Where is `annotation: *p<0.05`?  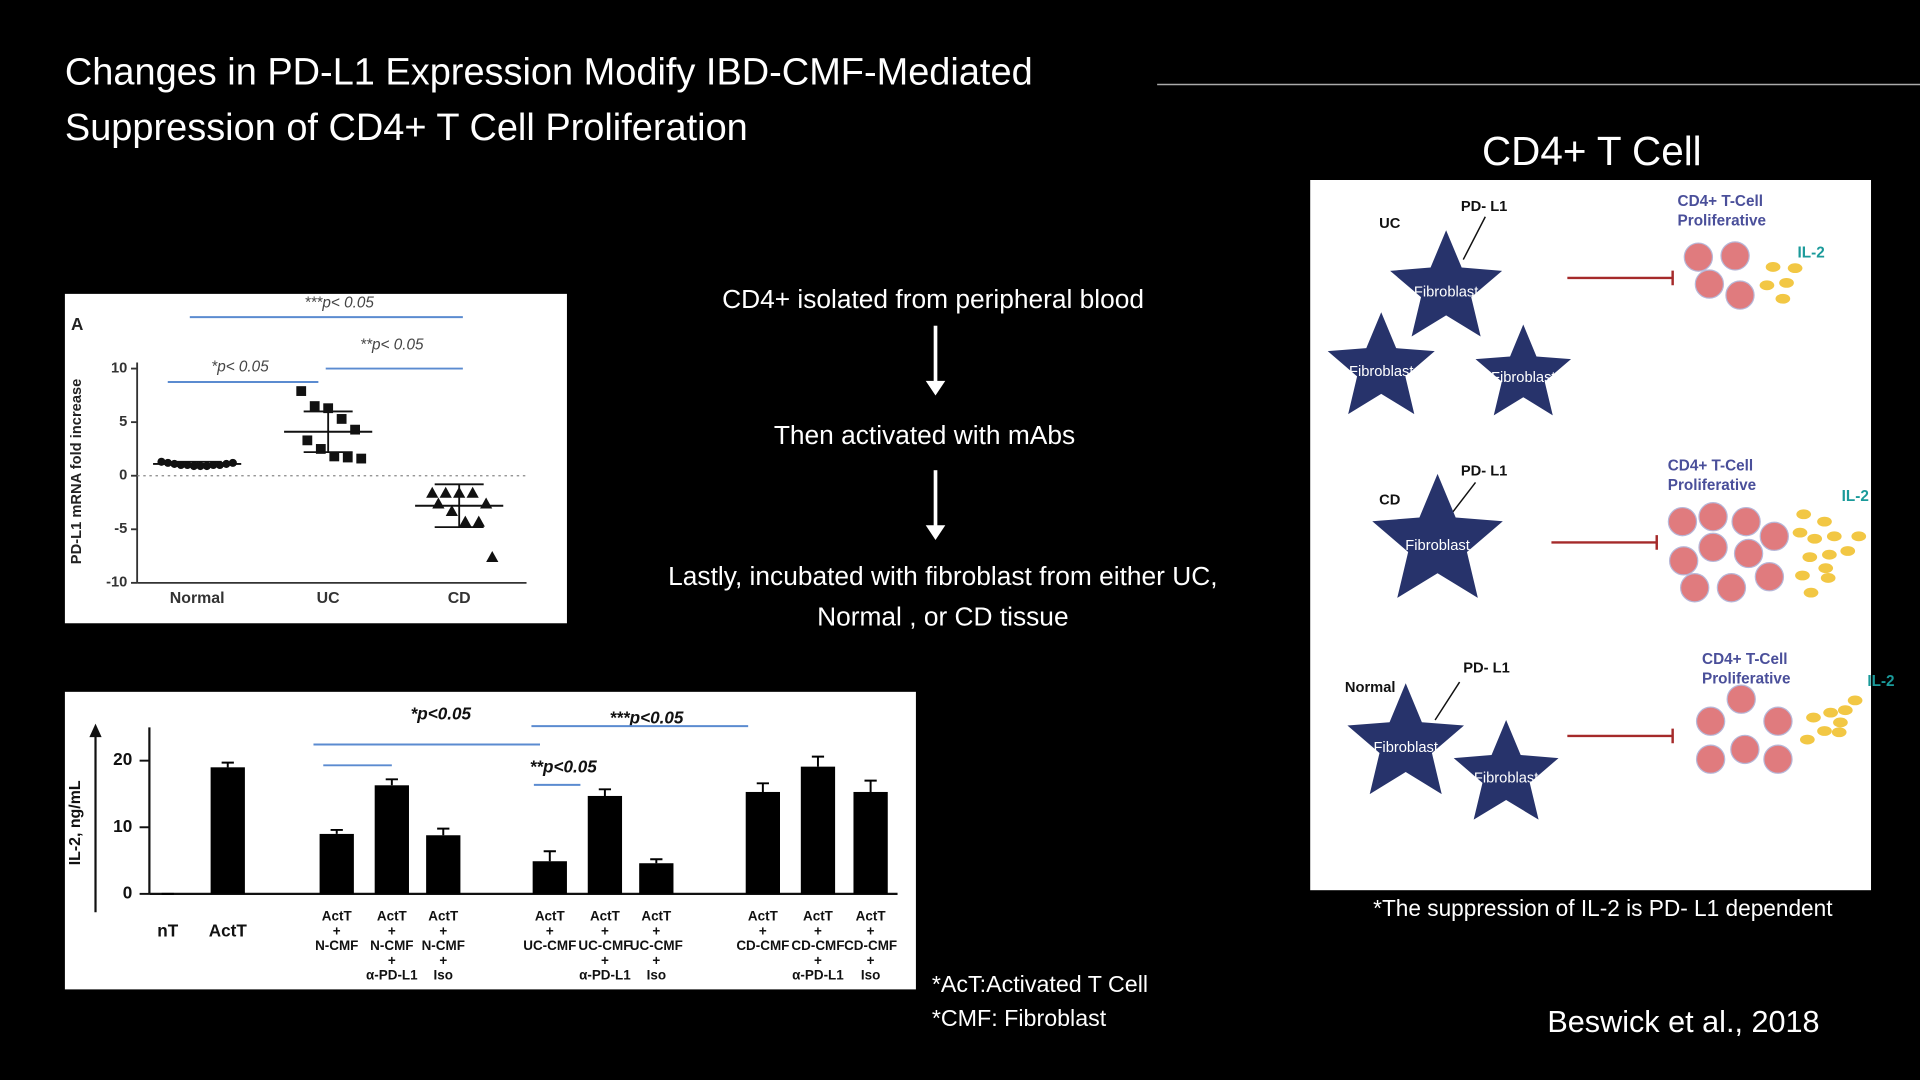 annotation: *p<0.05 is located at coordinates (441, 714).